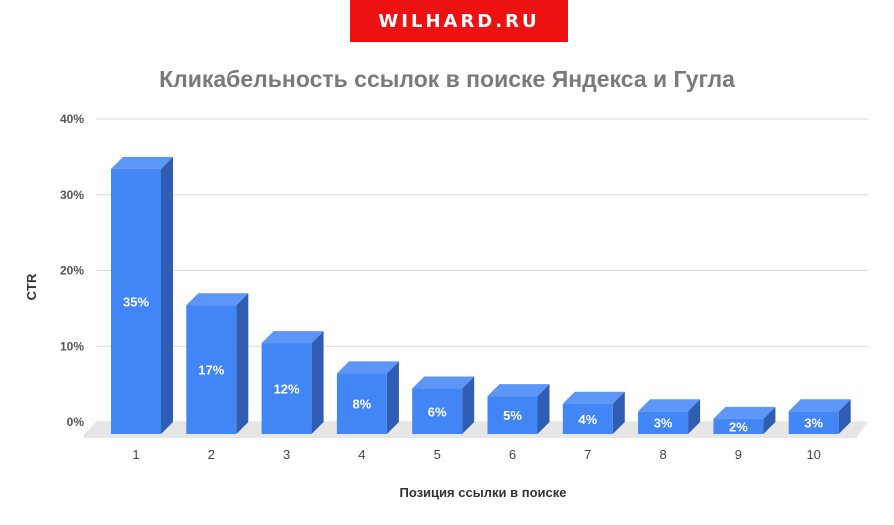 The width and height of the screenshot is (894, 525). Describe the element at coordinates (31, 286) in the screenshot. I see `y-axis-label: CTR` at that location.